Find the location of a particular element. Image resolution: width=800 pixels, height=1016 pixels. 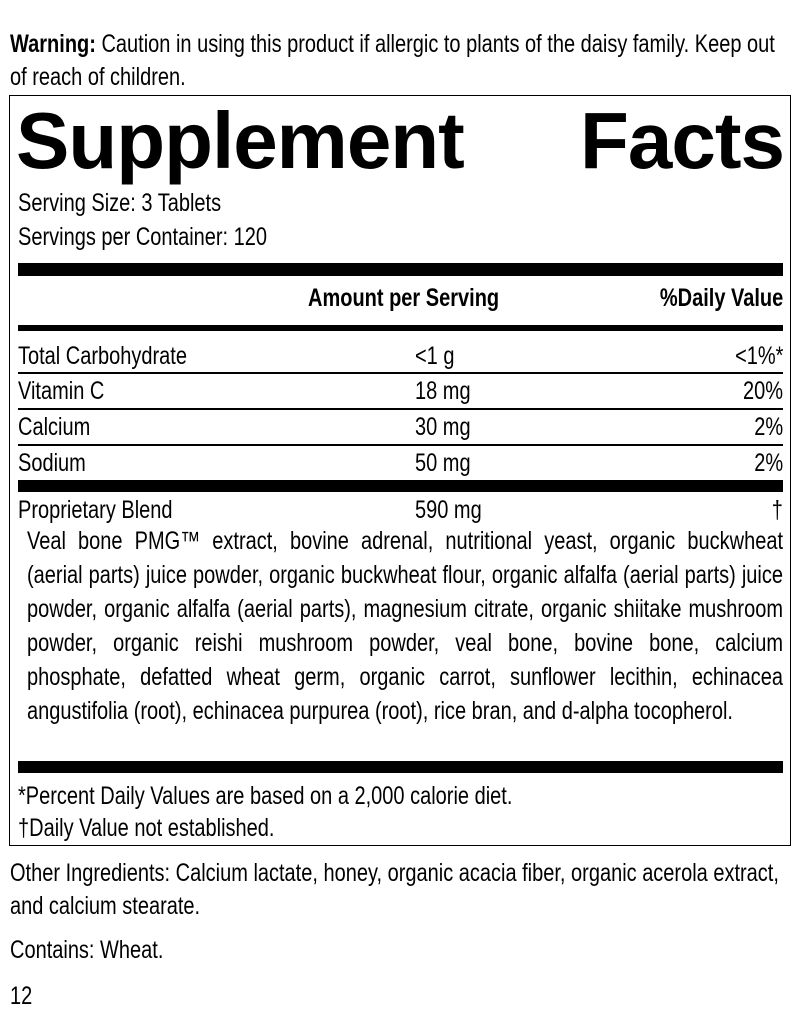

serving-size: Serving Size: 3 Tablets is located at coordinates (120, 203).